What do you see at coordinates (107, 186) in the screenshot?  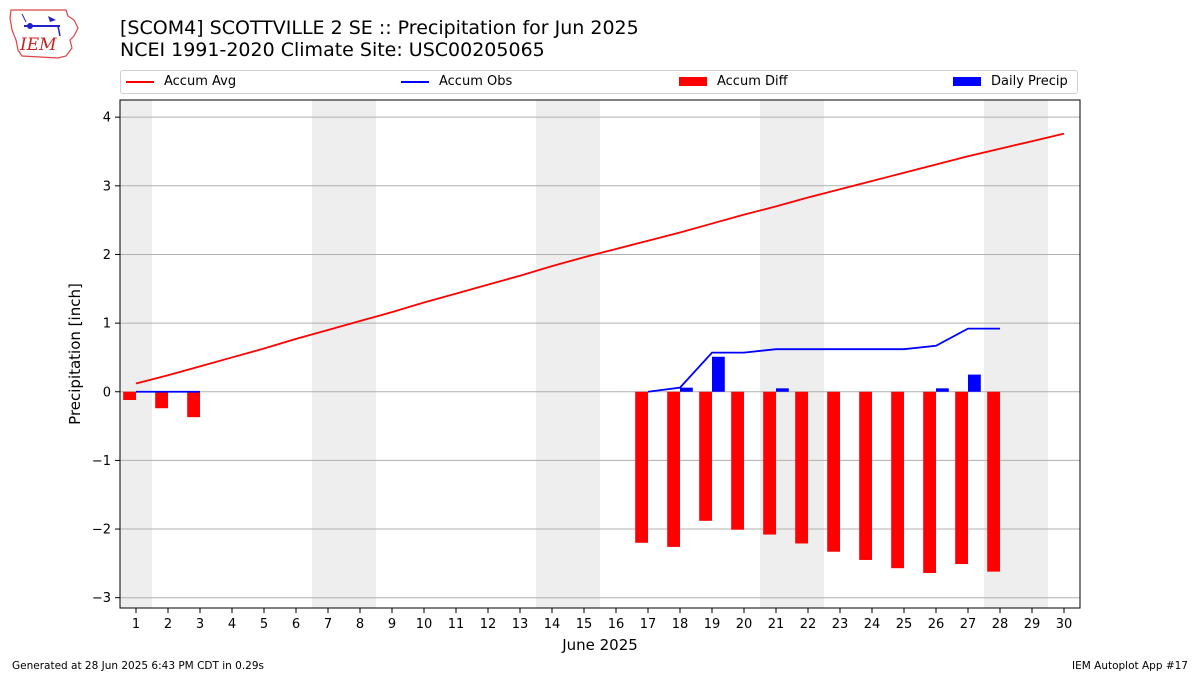 I see `y-tick-label: 3` at bounding box center [107, 186].